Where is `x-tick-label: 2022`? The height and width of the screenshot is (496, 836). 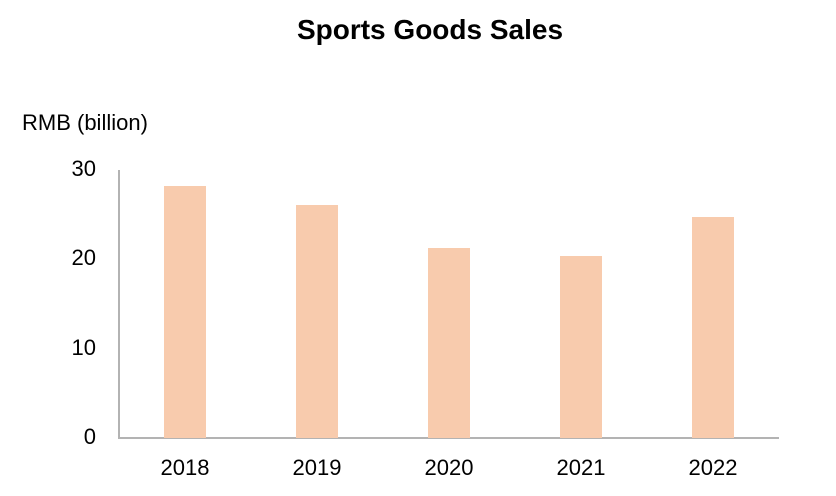
x-tick-label: 2022 is located at coordinates (713, 467).